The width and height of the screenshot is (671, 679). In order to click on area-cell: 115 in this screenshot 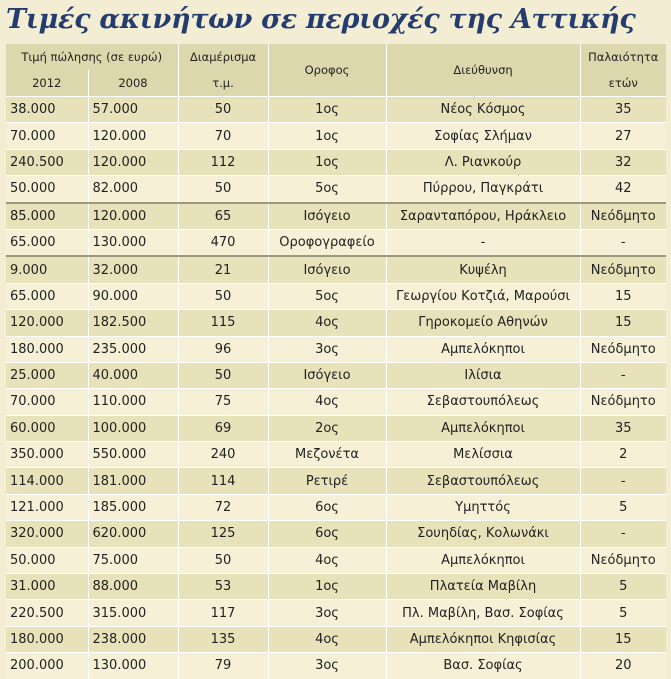, I will do `click(222, 323)`.